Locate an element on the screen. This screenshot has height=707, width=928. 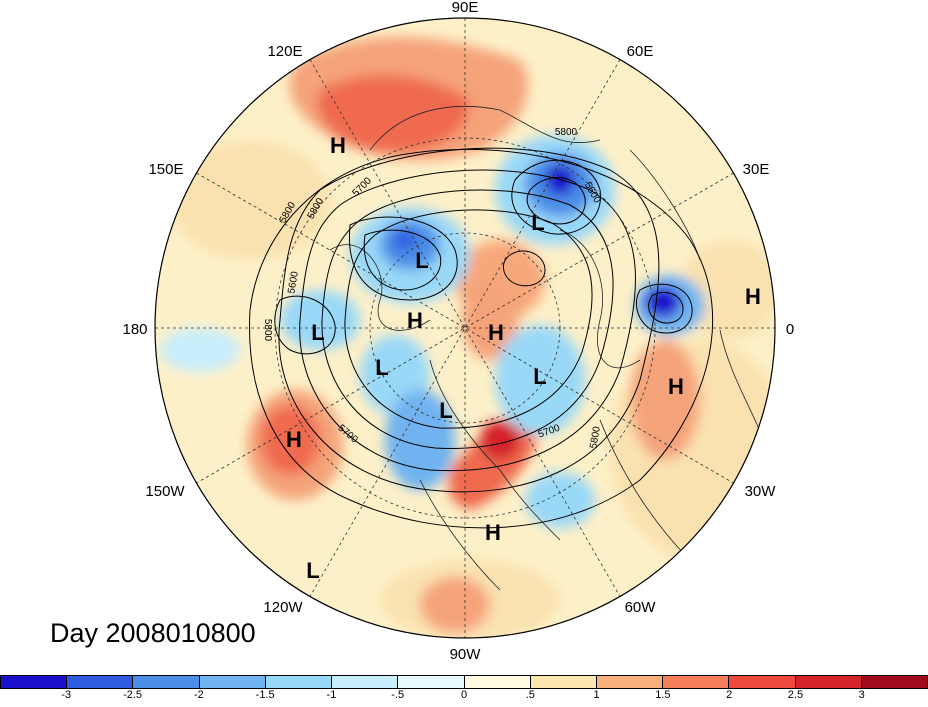
contour-label: 5600 is located at coordinates (293, 282).